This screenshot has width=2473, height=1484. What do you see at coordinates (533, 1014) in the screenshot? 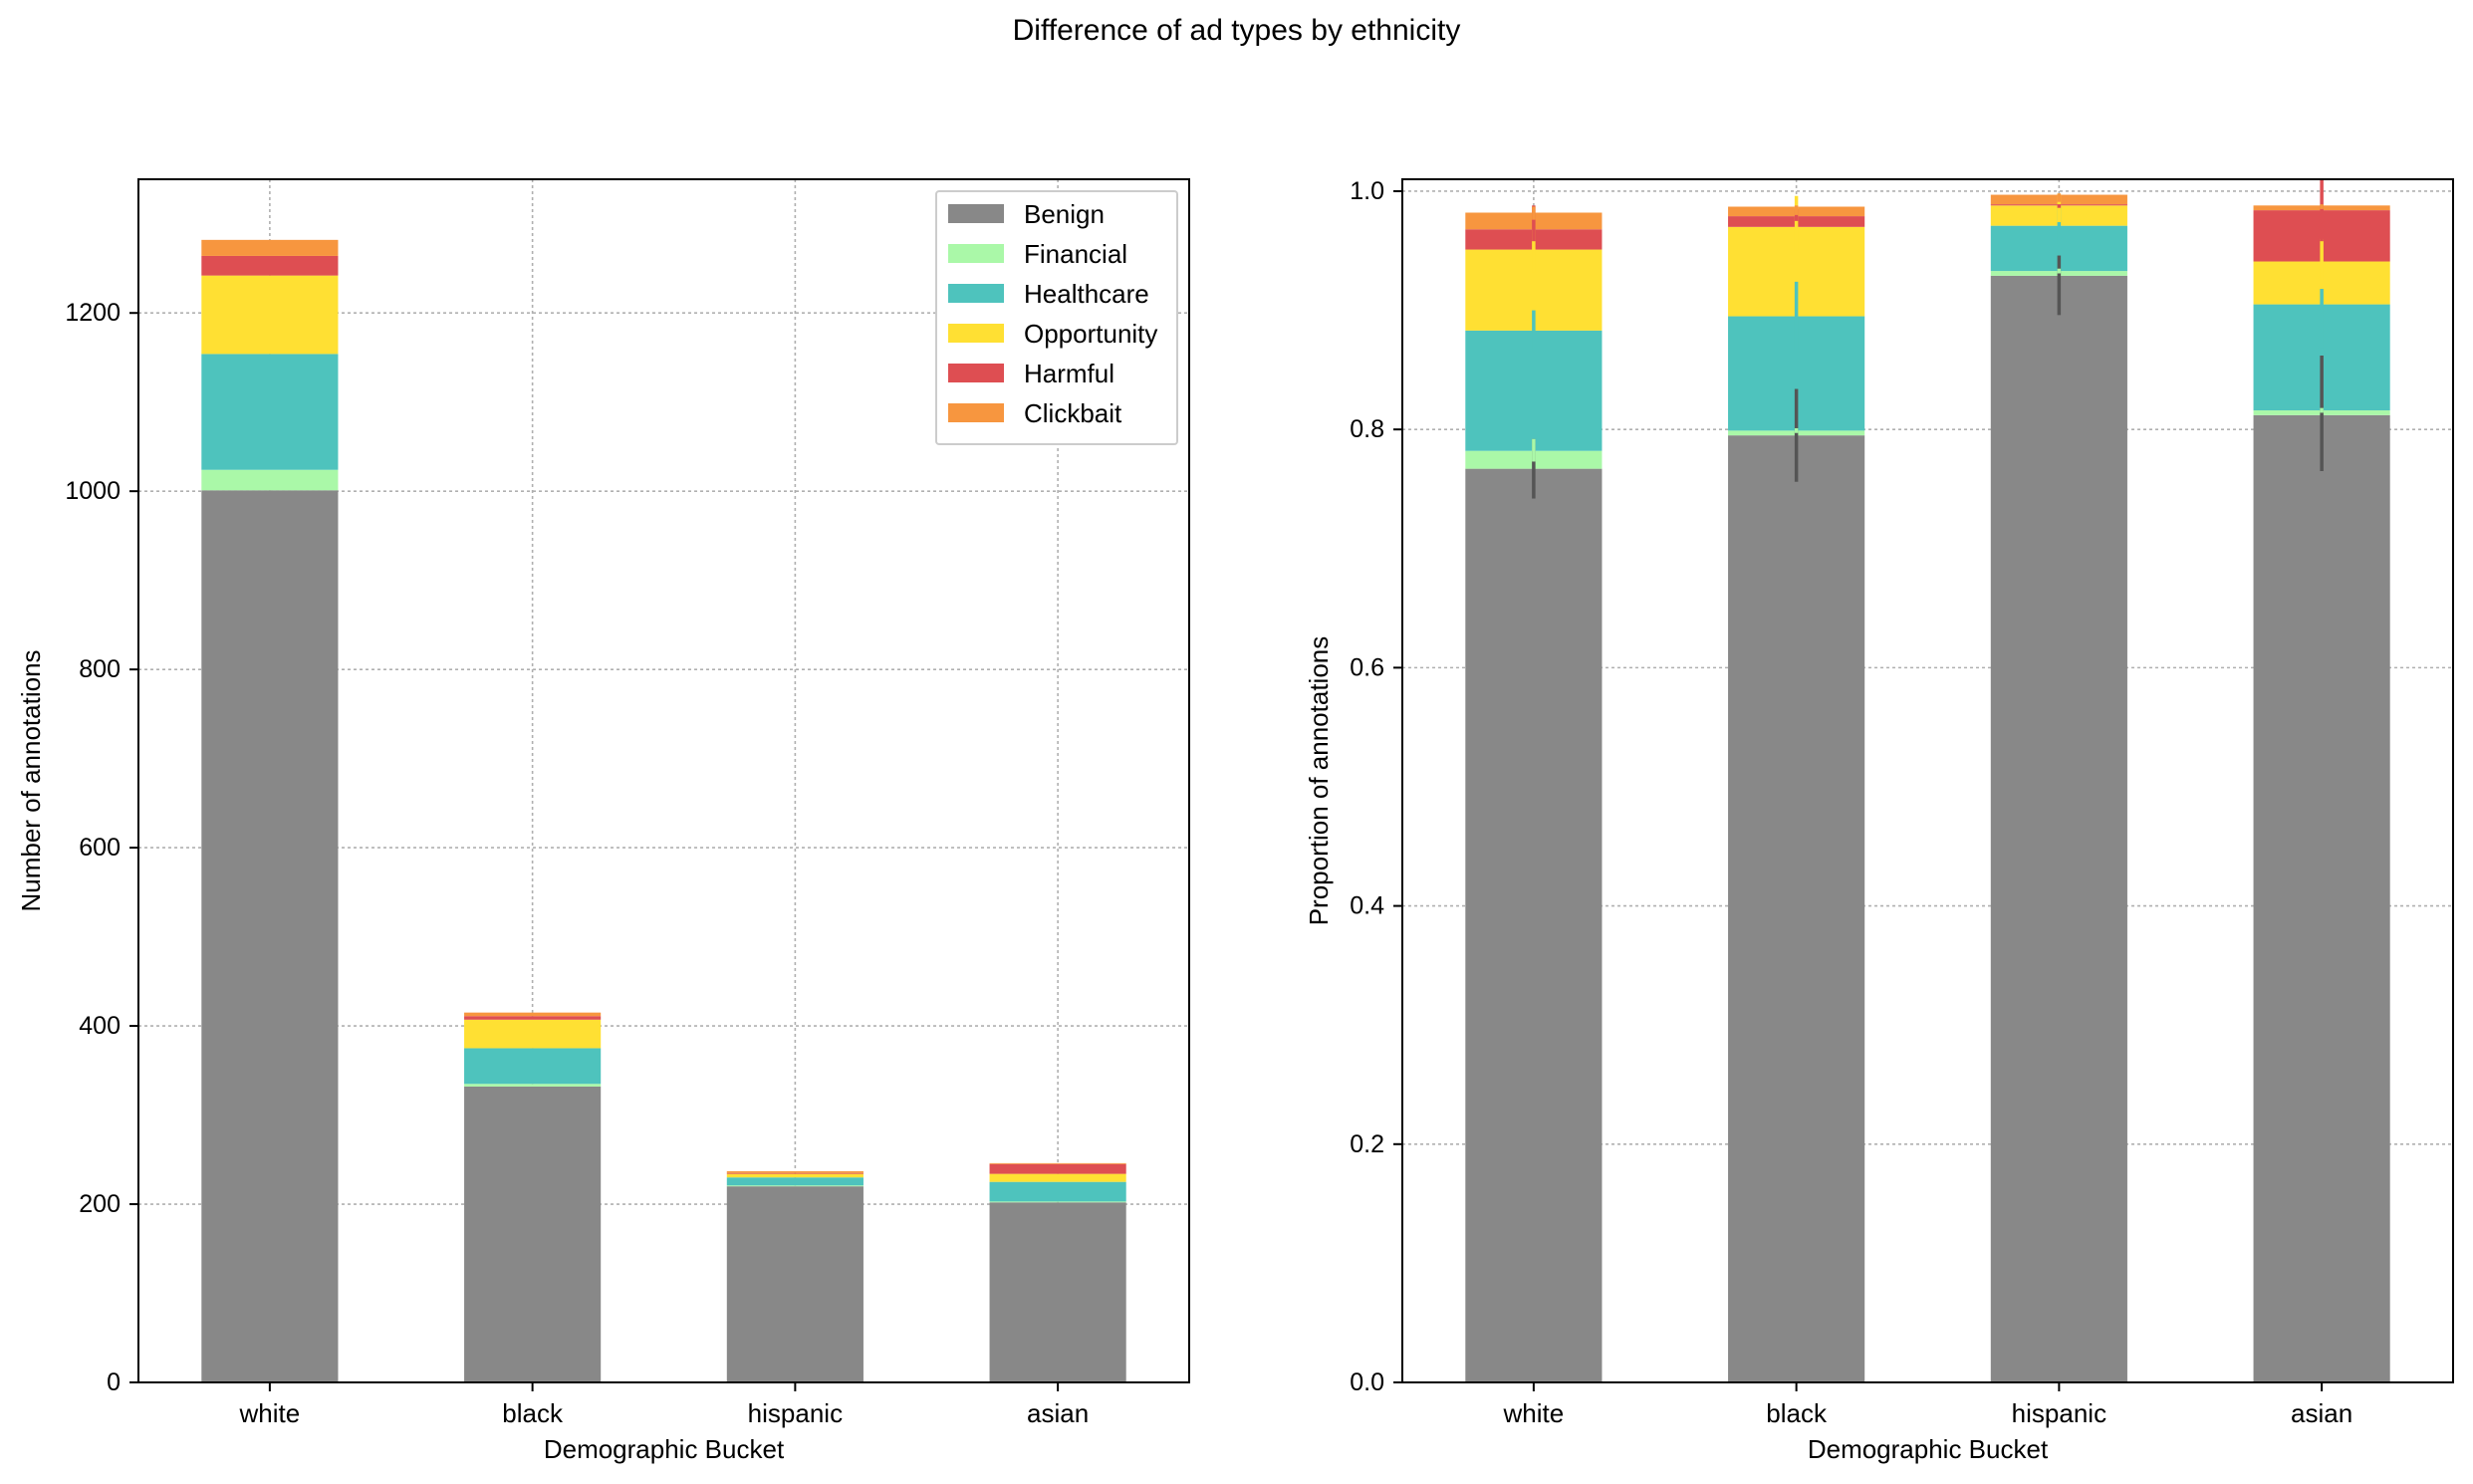
I see `chart1-bar-clickbait-black` at bounding box center [533, 1014].